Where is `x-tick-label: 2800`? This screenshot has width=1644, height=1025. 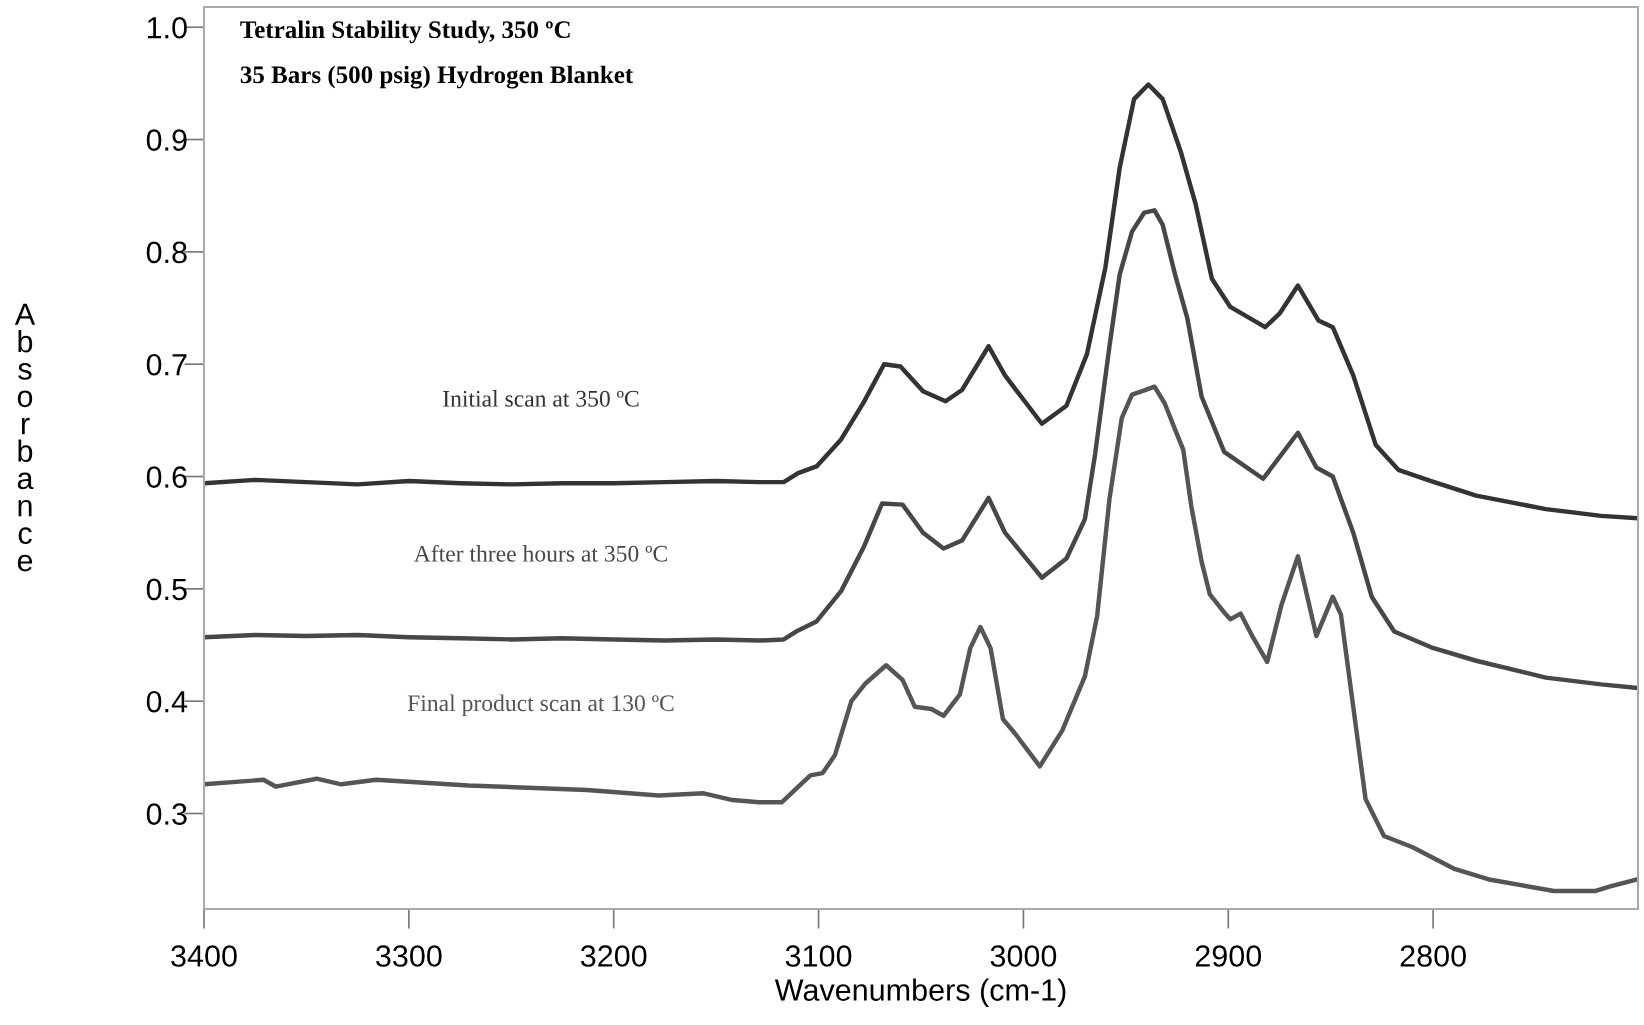 x-tick-label: 2800 is located at coordinates (1433, 956).